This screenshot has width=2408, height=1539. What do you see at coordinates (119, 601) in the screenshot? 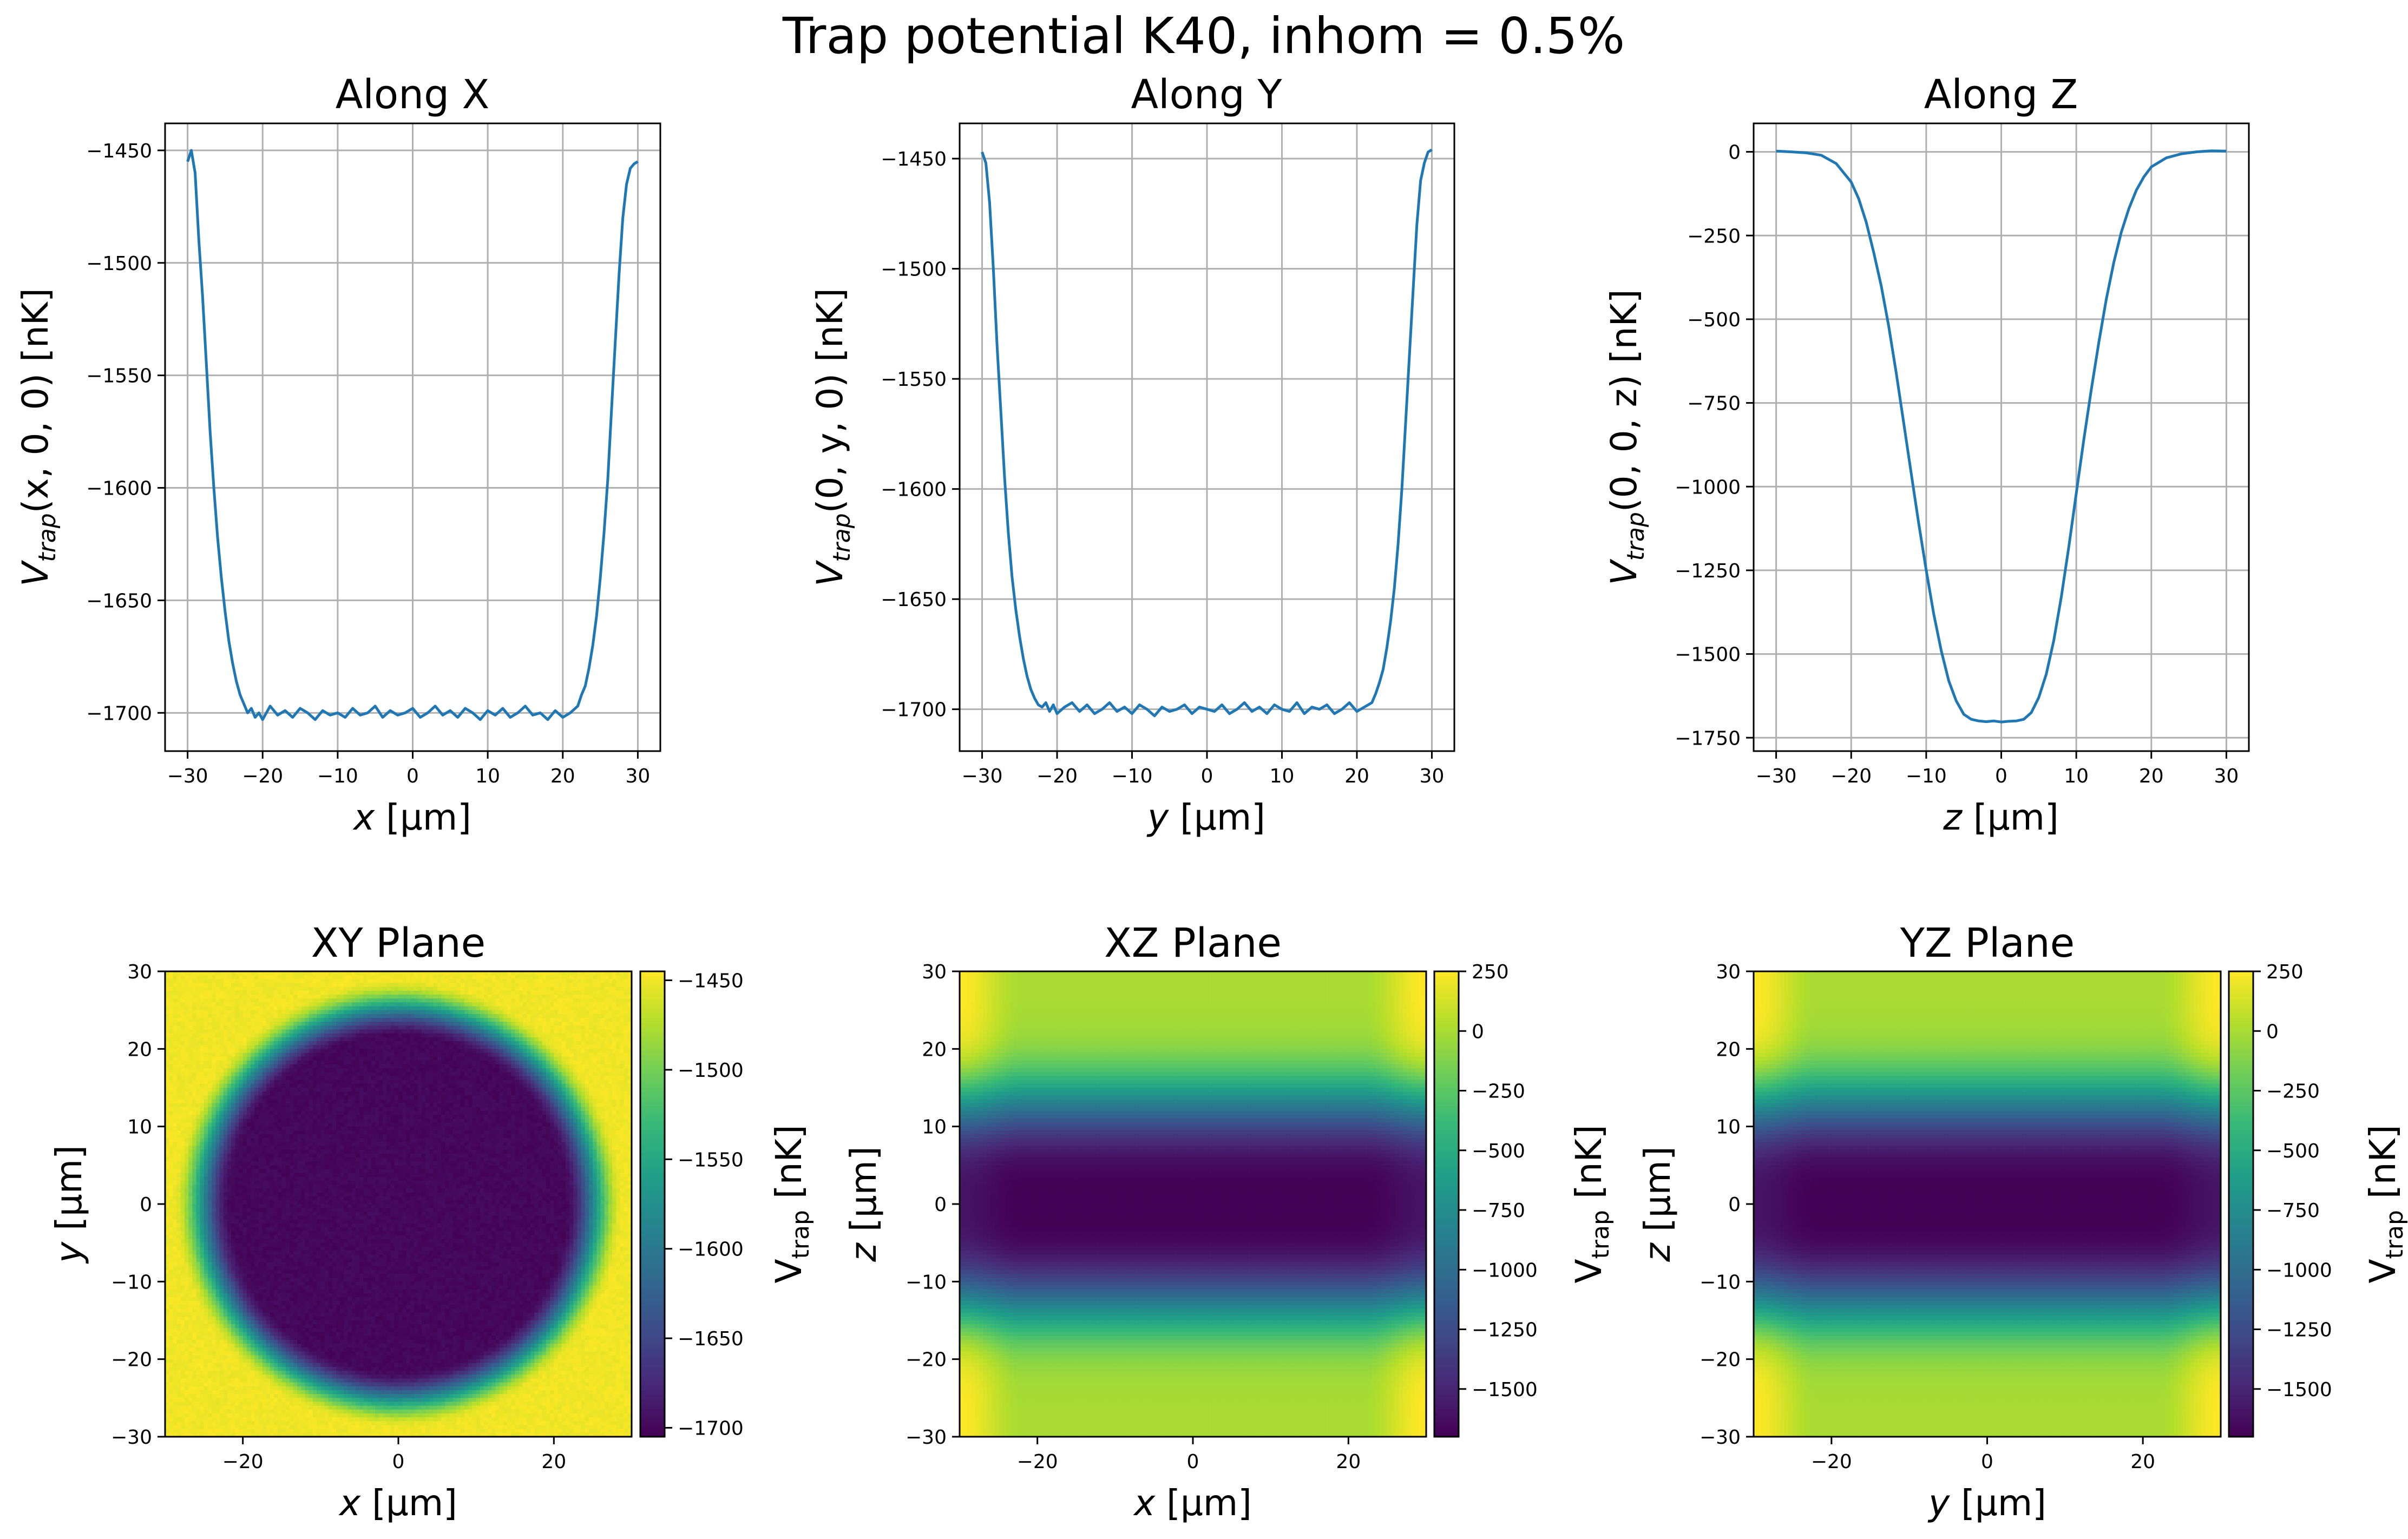
I see `y-tick-label: −1650` at bounding box center [119, 601].